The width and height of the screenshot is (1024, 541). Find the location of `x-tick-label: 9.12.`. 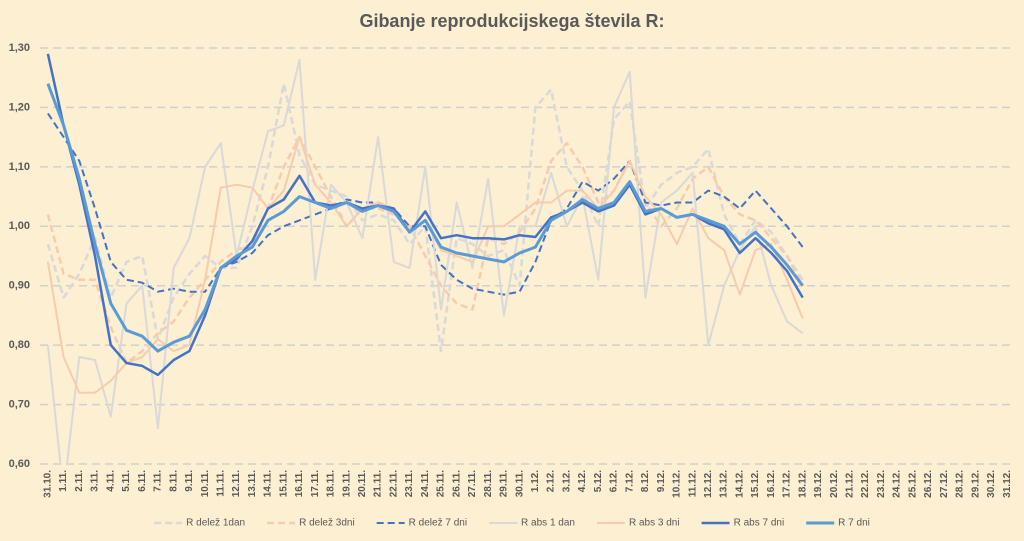

x-tick-label: 9.12. is located at coordinates (661, 481).